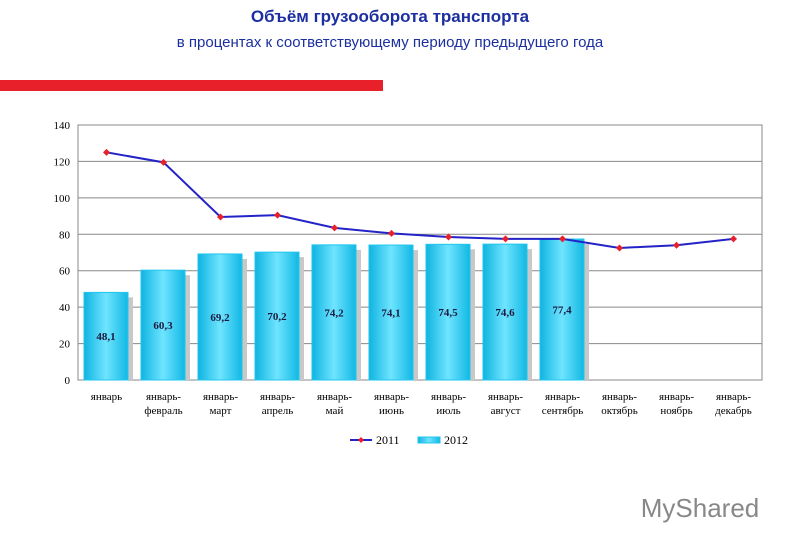  Describe the element at coordinates (65, 308) in the screenshot. I see `y-tick-label: 40` at that location.